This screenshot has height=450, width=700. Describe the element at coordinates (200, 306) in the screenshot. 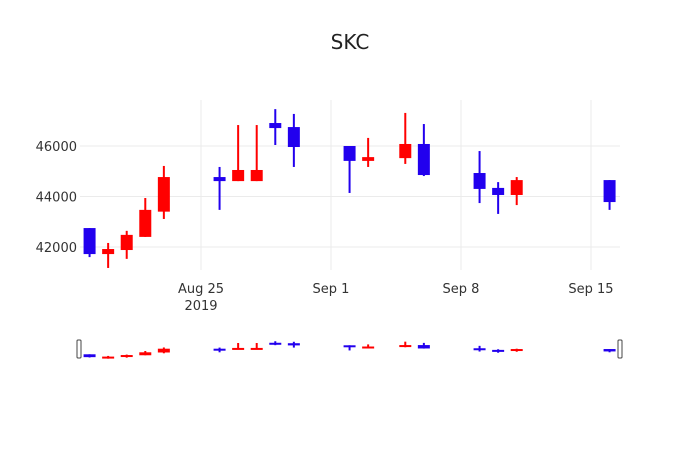

I see `x-tick-label: 2019` at that location.